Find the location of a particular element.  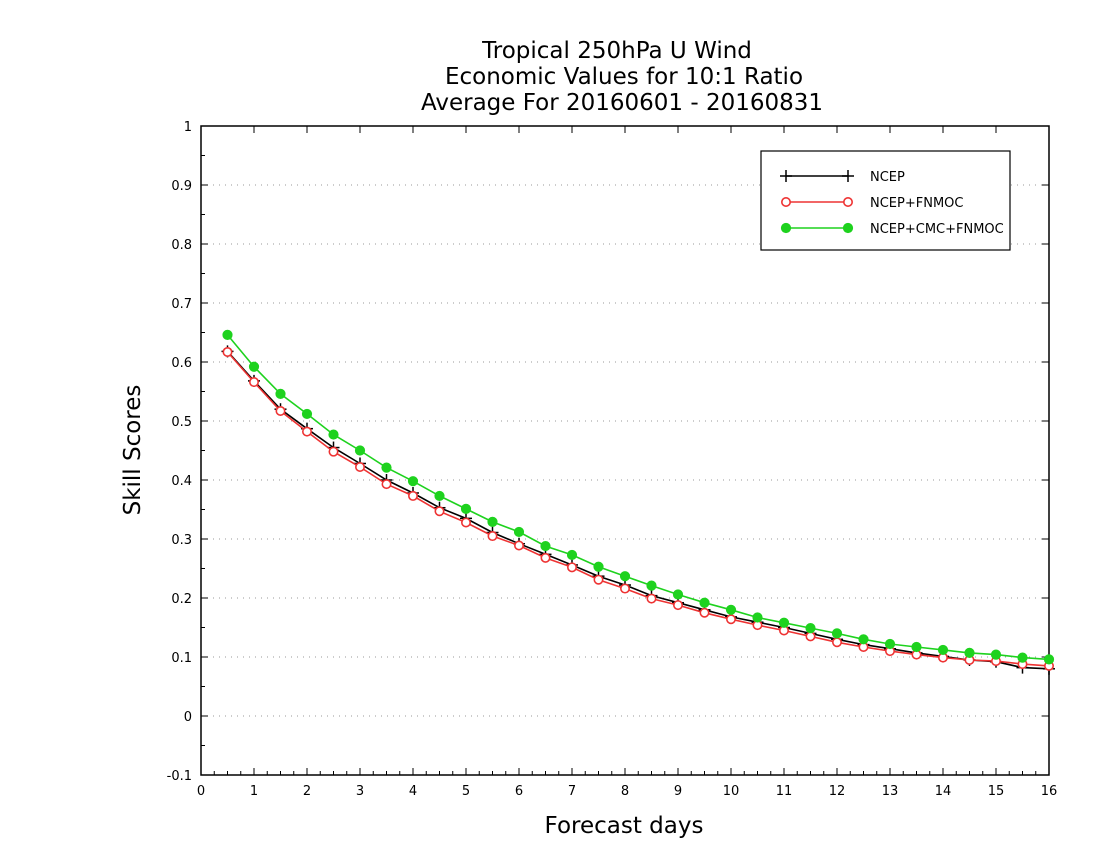

chart-title-line-2: Economic Values for 10:1 Ratio is located at coordinates (624, 77).